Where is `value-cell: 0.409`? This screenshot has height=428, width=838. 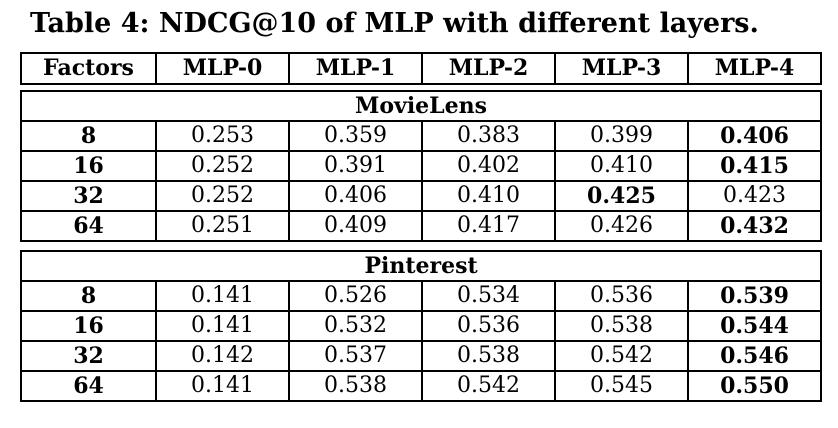
value-cell: 0.409 is located at coordinates (355, 226).